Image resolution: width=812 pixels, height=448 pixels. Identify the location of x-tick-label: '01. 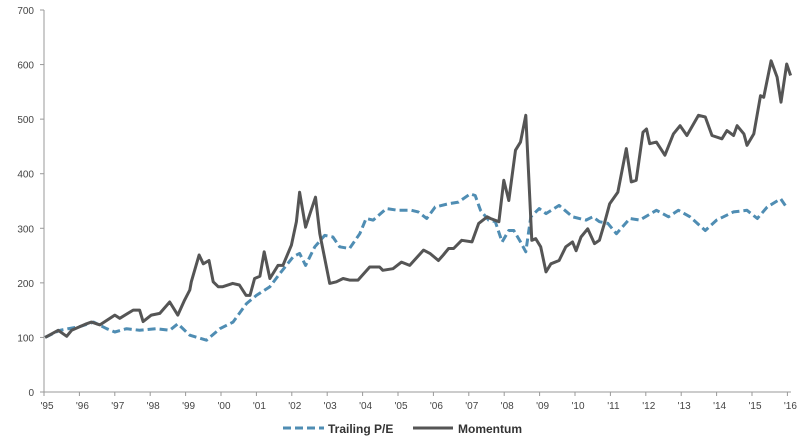
(259, 406).